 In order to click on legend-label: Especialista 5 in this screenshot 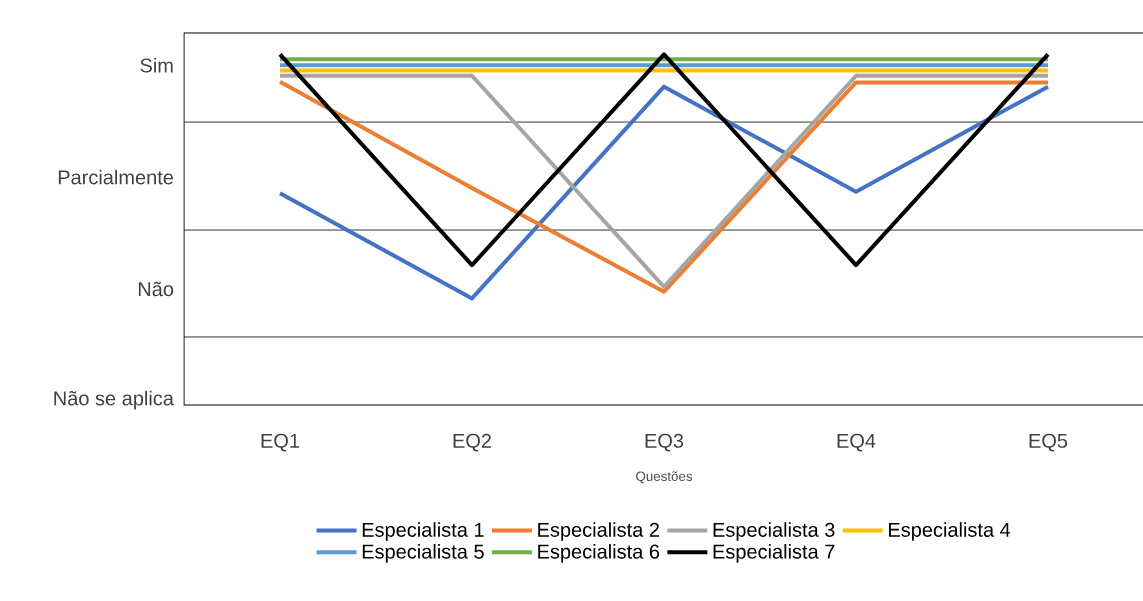, I will do `click(423, 553)`.